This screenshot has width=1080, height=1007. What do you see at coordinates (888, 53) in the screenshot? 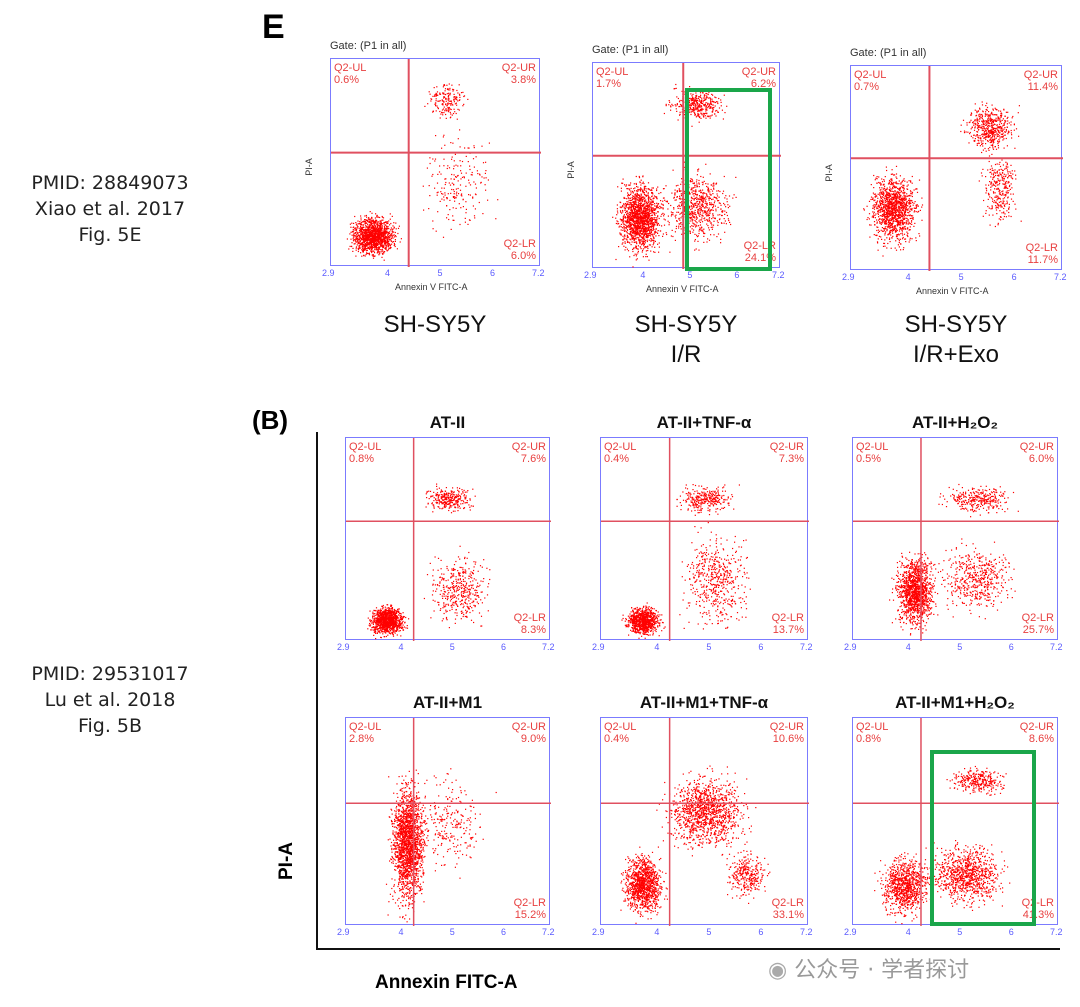
I see `gate-label: Gate: (P1 in all)` at bounding box center [888, 53].